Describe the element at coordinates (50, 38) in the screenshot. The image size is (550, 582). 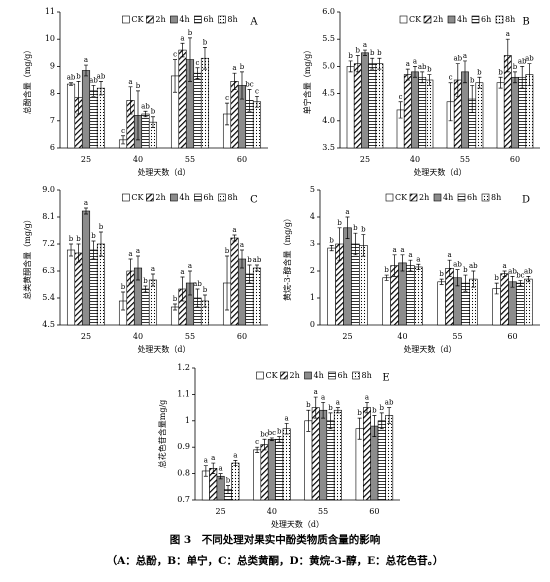
I see `y-tick-label: 10` at that location.